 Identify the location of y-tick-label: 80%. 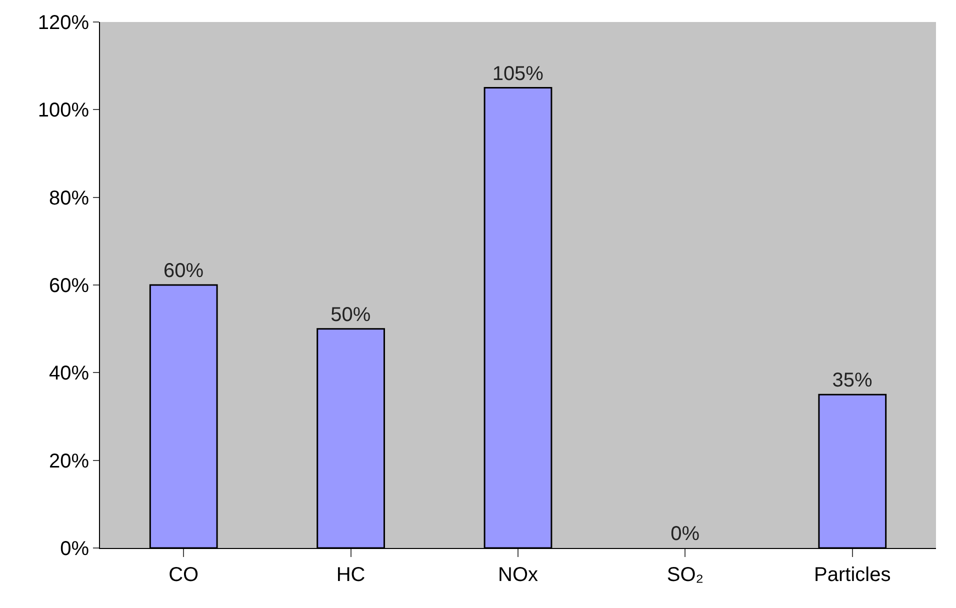
(69, 198).